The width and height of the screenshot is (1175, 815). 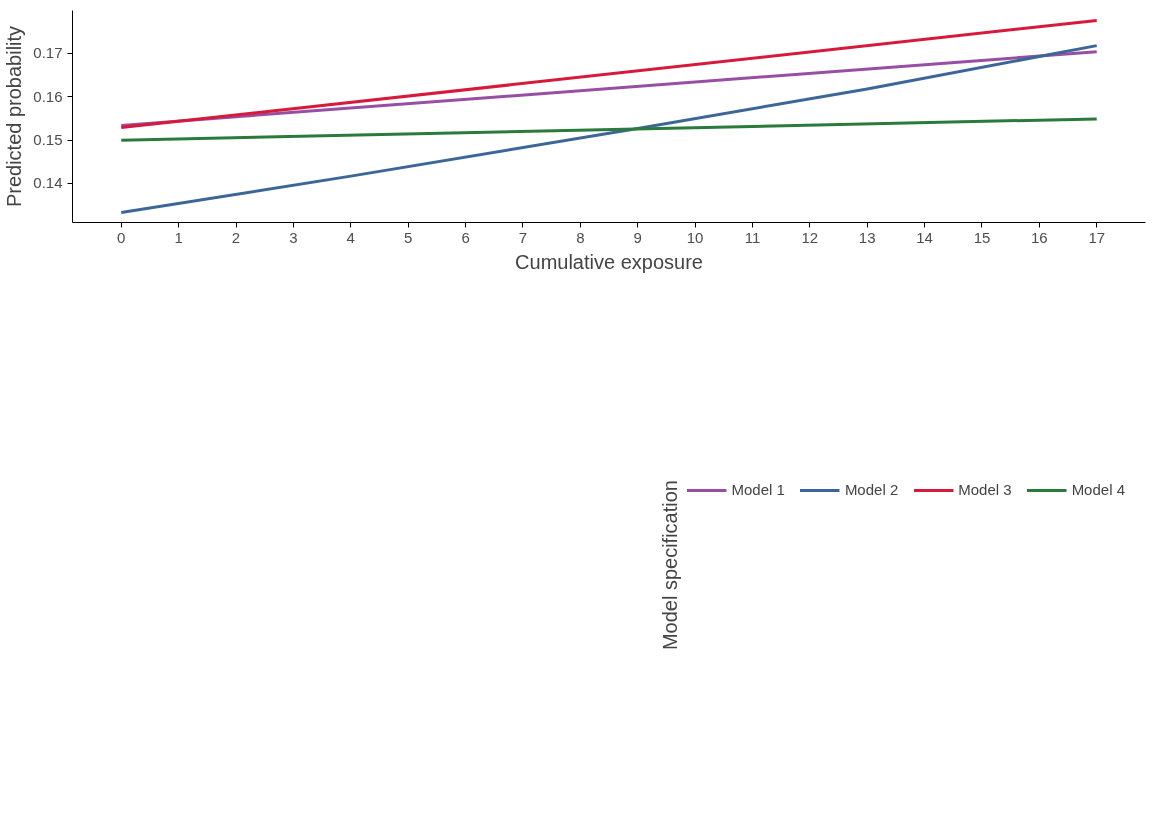 I want to click on x-tick-label: 1, so click(x=178, y=237).